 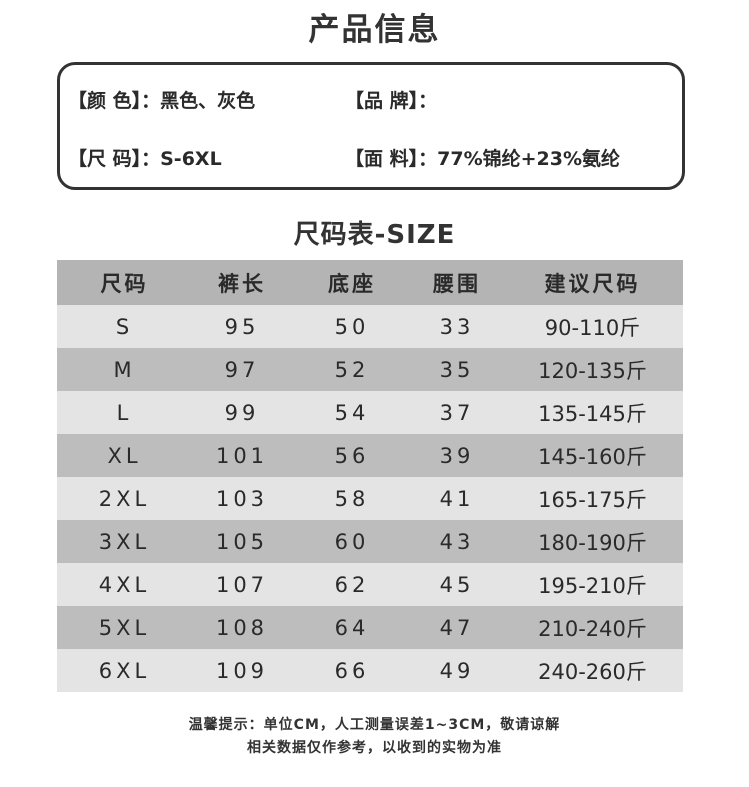 What do you see at coordinates (242, 369) in the screenshot?
I see `table-cell: 97` at bounding box center [242, 369].